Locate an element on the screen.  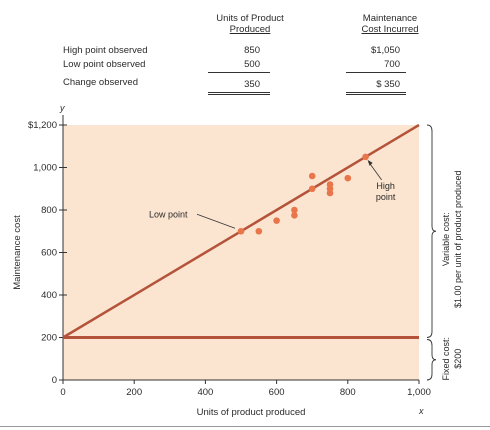
fixed-cost-brace is located at coordinates (431, 360).